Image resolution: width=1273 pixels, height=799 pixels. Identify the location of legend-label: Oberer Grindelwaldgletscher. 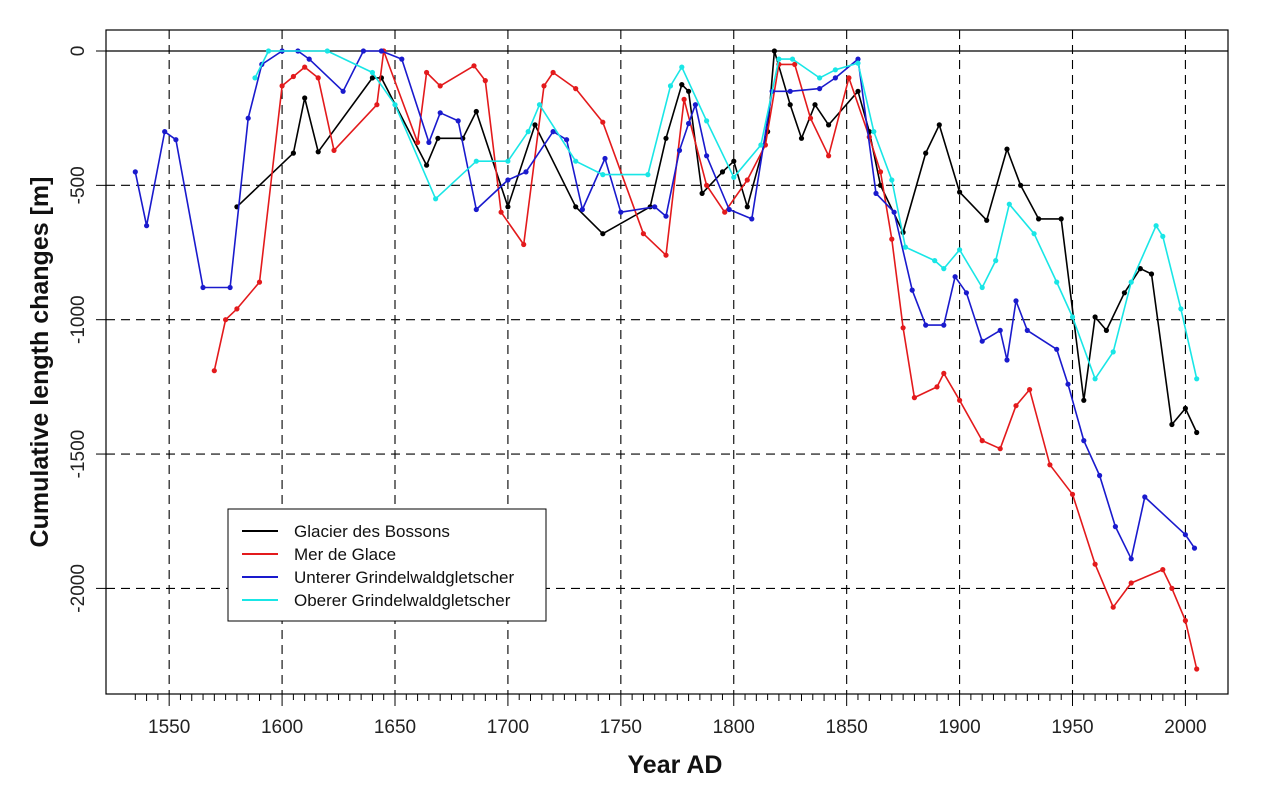
(402, 600).